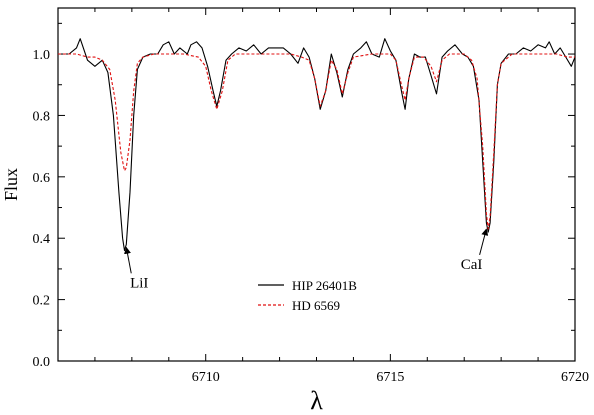 The height and width of the screenshot is (415, 594). What do you see at coordinates (324, 285) in the screenshot?
I see `legend-label-hip-26401b: HIP 26401B` at bounding box center [324, 285].